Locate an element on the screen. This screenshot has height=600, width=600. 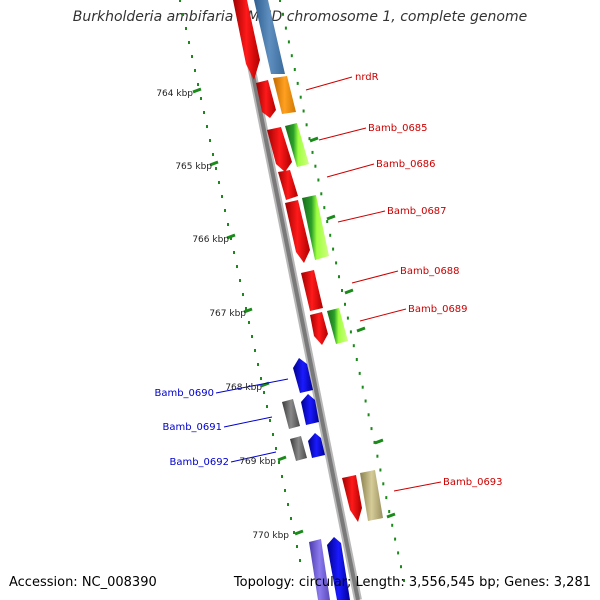
accession-text: Accession: NC_008390 is located at coordinates (83, 582).